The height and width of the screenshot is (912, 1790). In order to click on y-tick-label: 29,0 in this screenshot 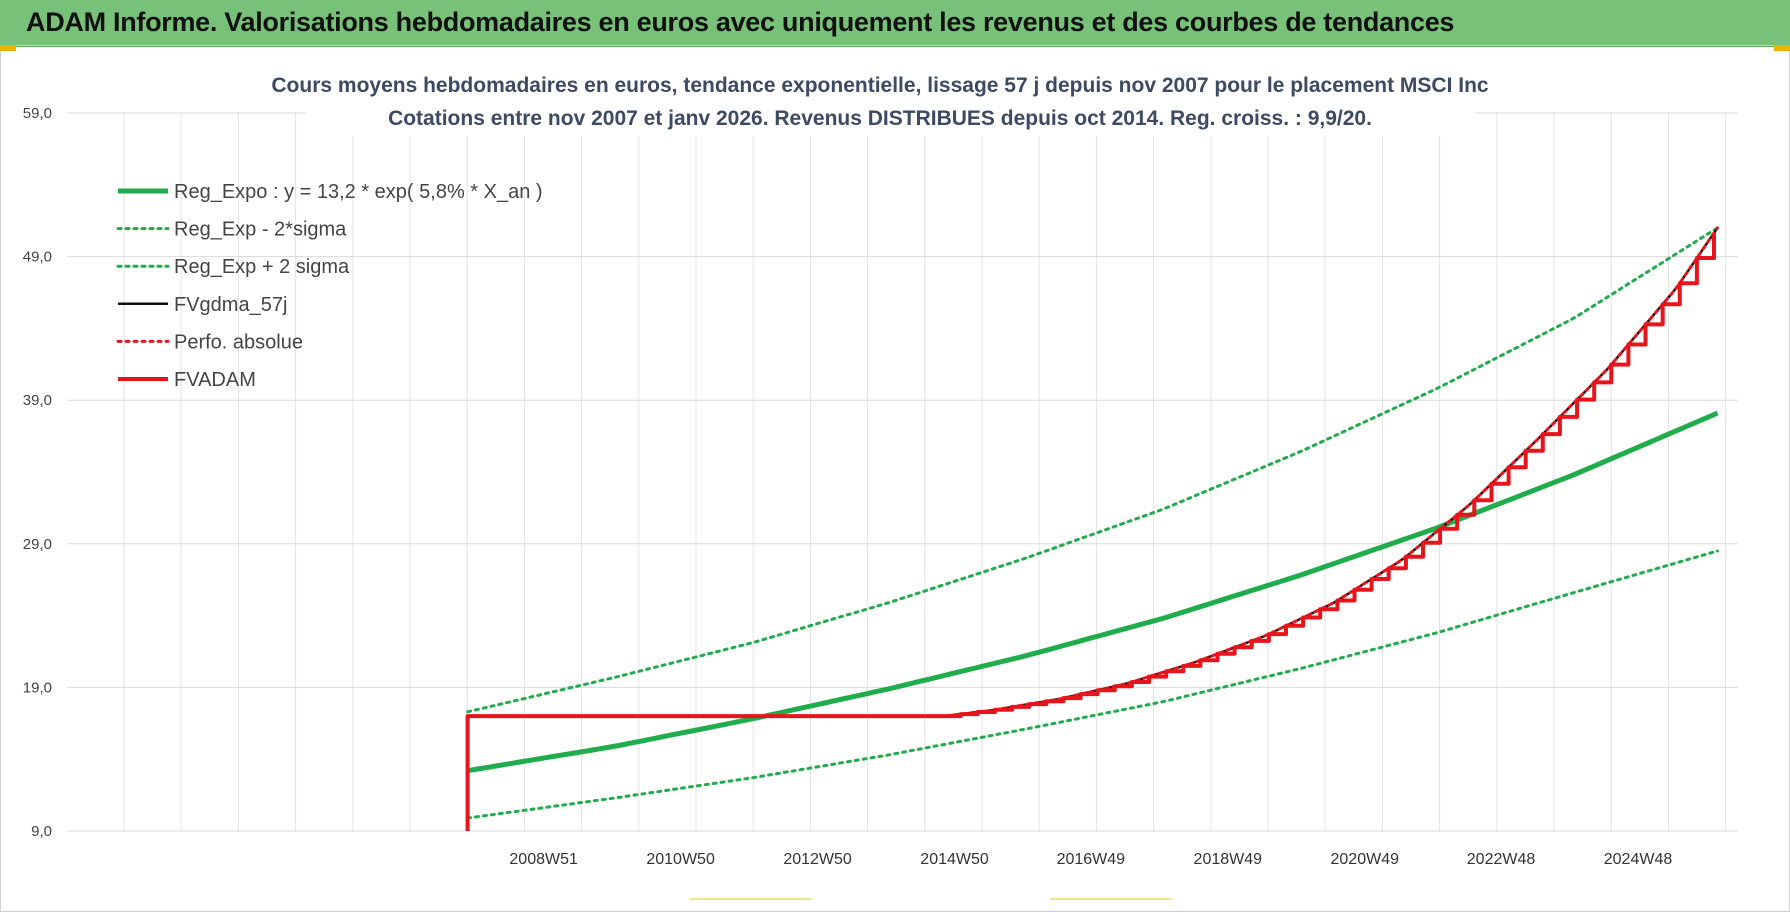, I will do `click(37, 544)`.